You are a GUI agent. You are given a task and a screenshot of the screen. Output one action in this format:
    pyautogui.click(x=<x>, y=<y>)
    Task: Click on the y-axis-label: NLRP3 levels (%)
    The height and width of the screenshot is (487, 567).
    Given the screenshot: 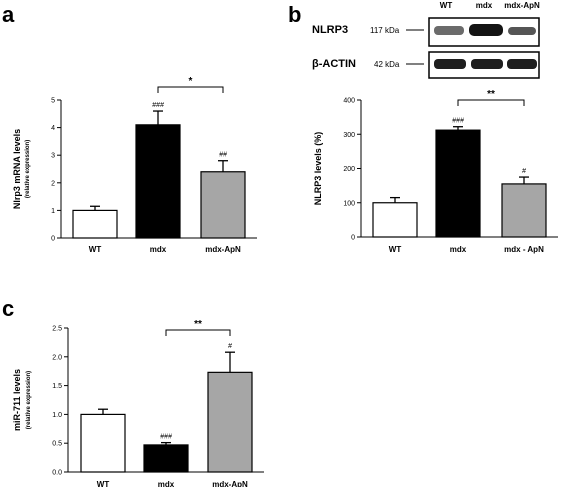 What is the action you would take?
    pyautogui.click(x=318, y=169)
    